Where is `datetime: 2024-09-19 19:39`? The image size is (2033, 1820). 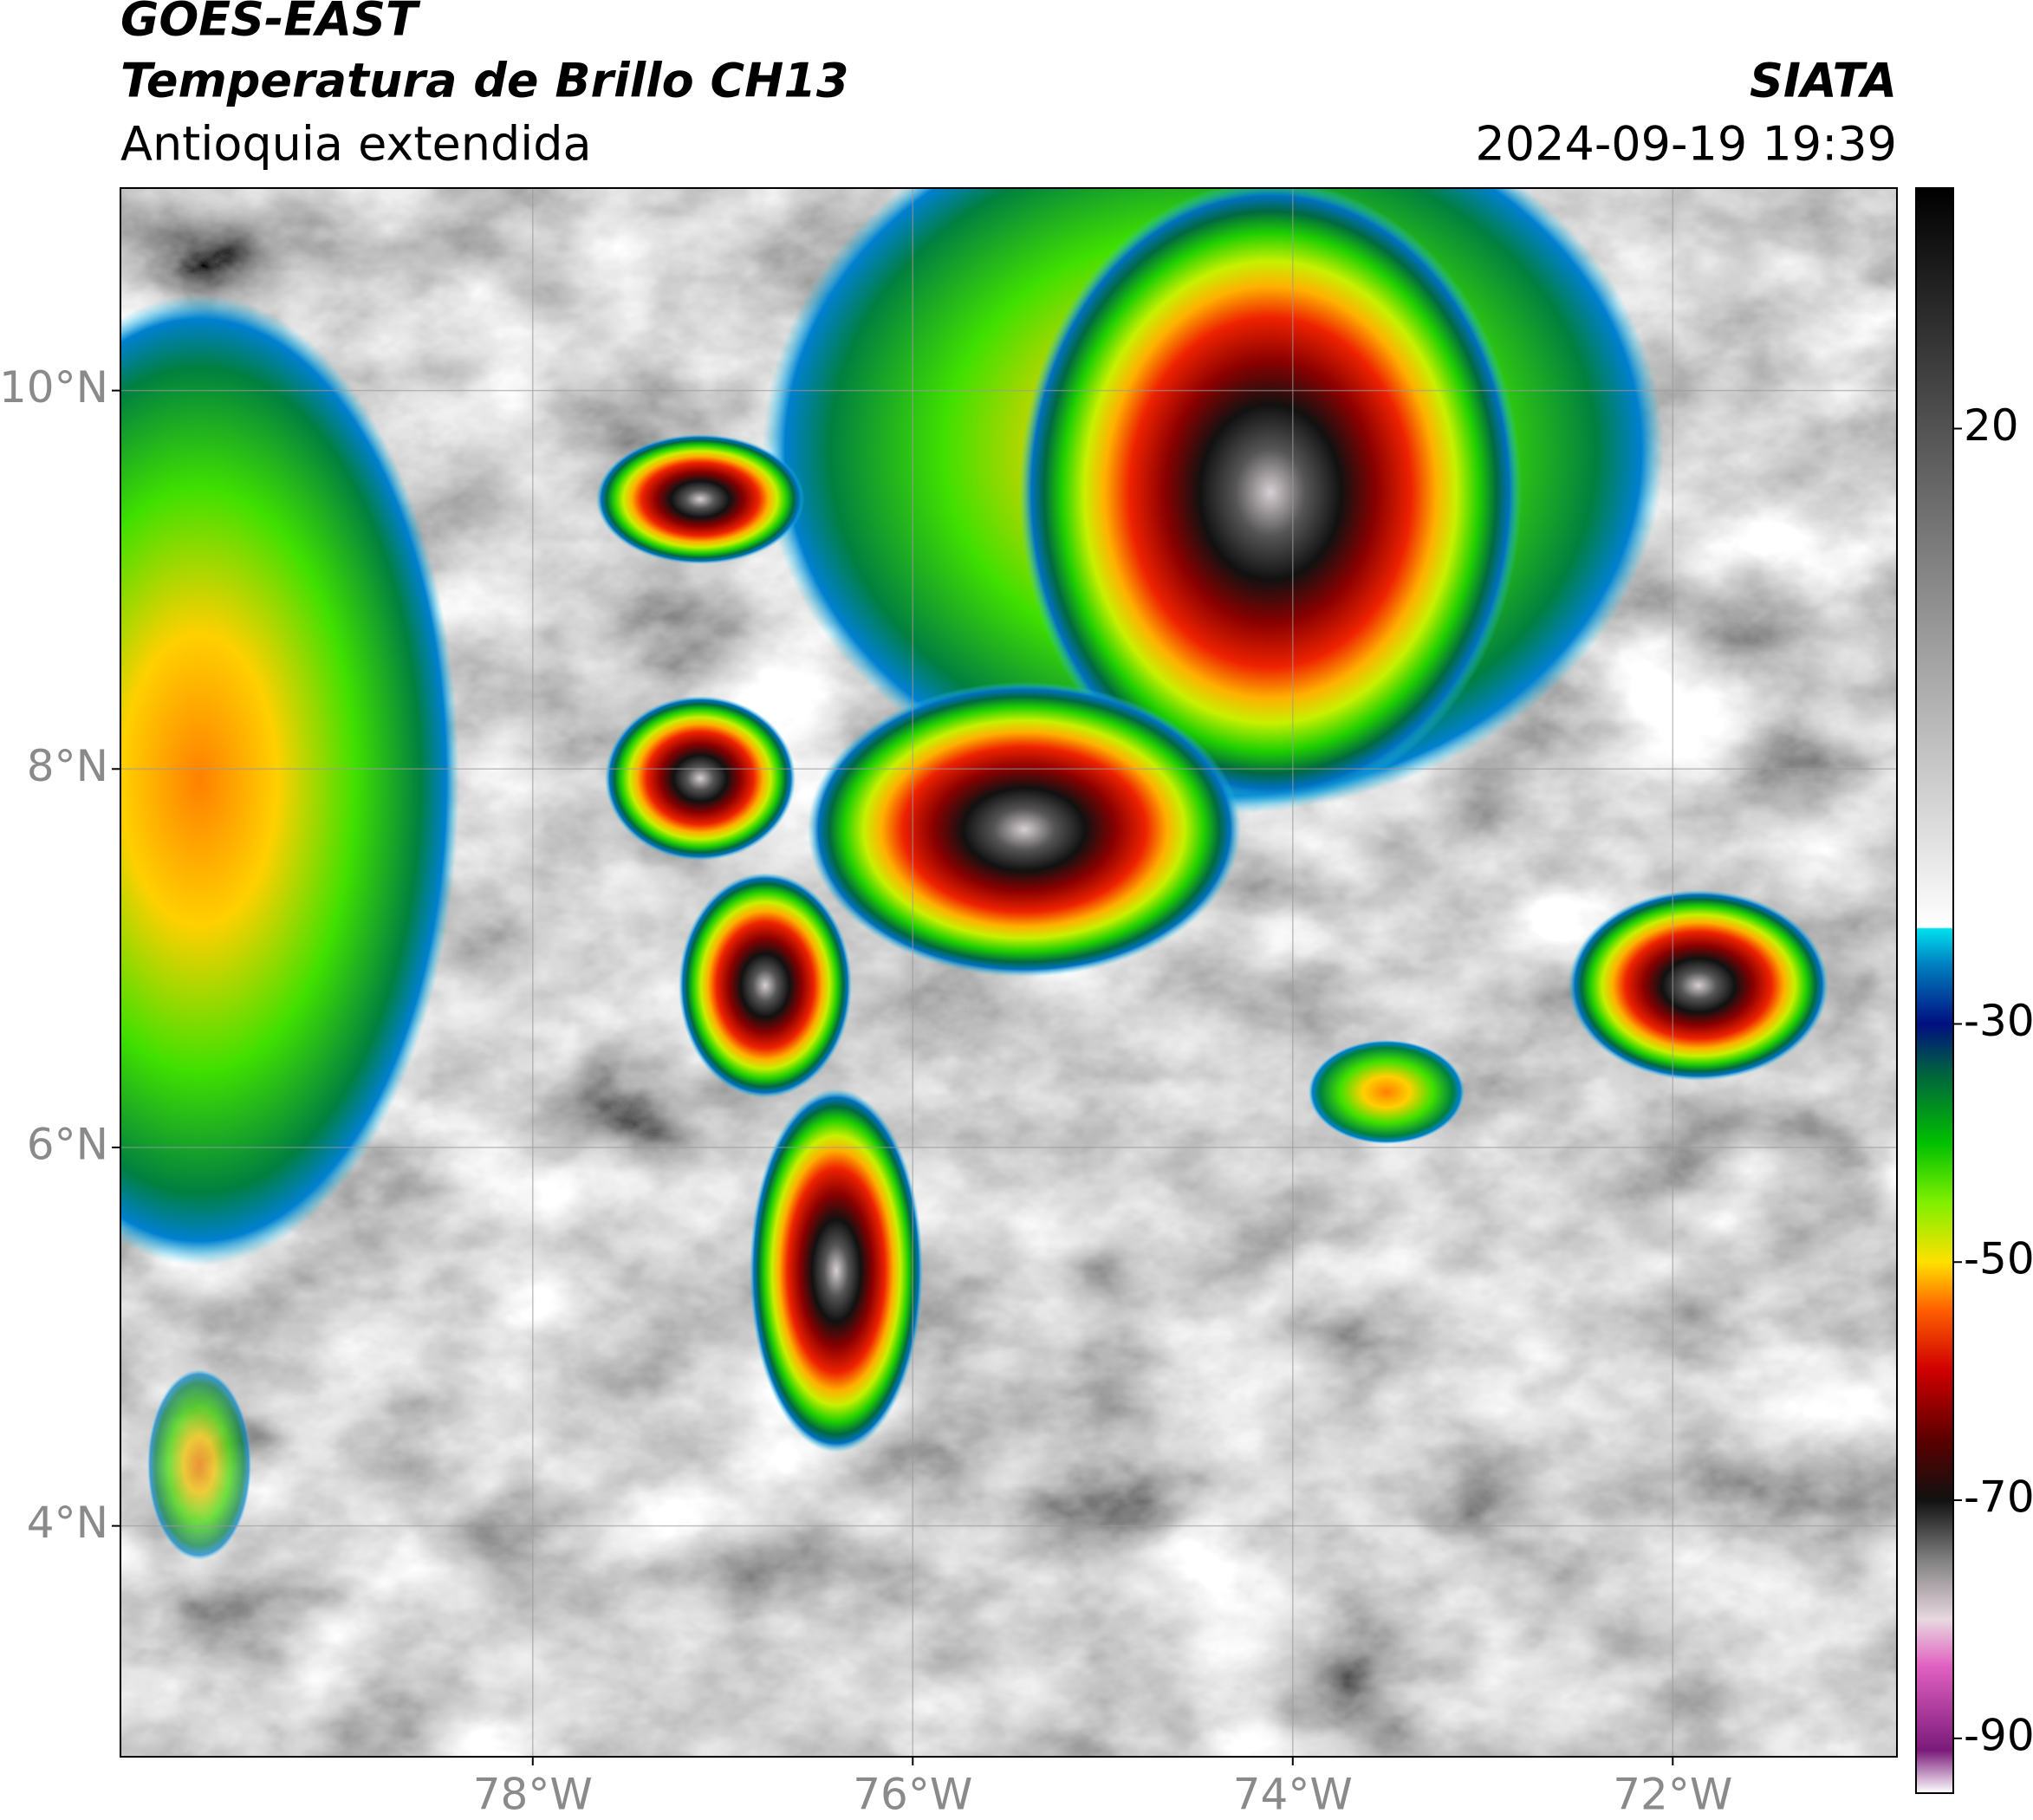
datetime: 2024-09-19 19:39 is located at coordinates (1686, 144).